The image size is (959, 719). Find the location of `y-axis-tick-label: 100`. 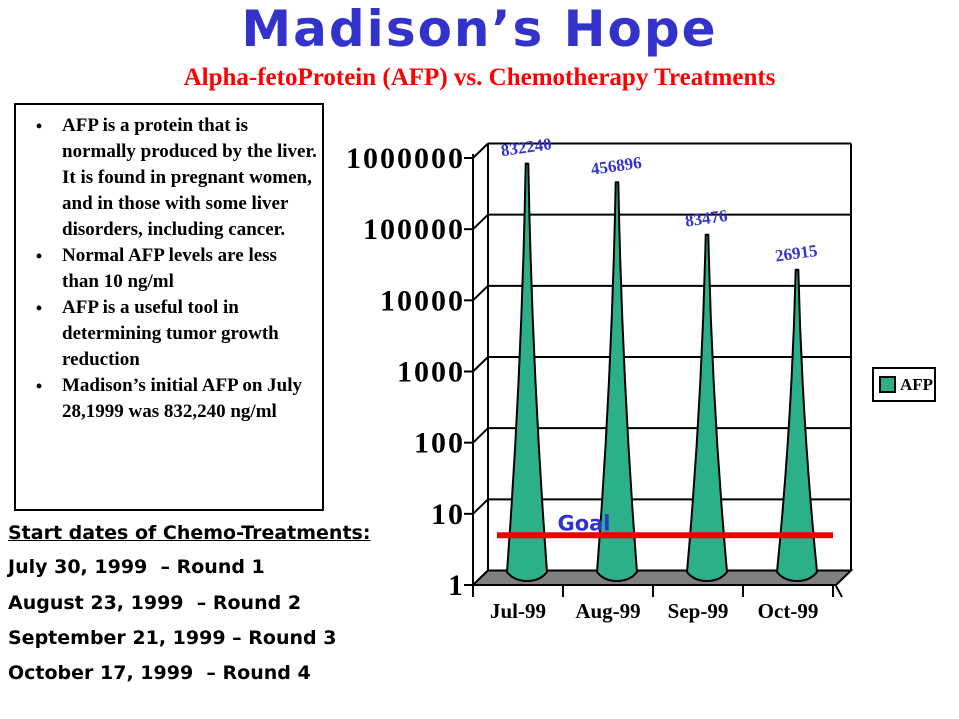

y-axis-tick-label: 100 is located at coordinates (439, 443).